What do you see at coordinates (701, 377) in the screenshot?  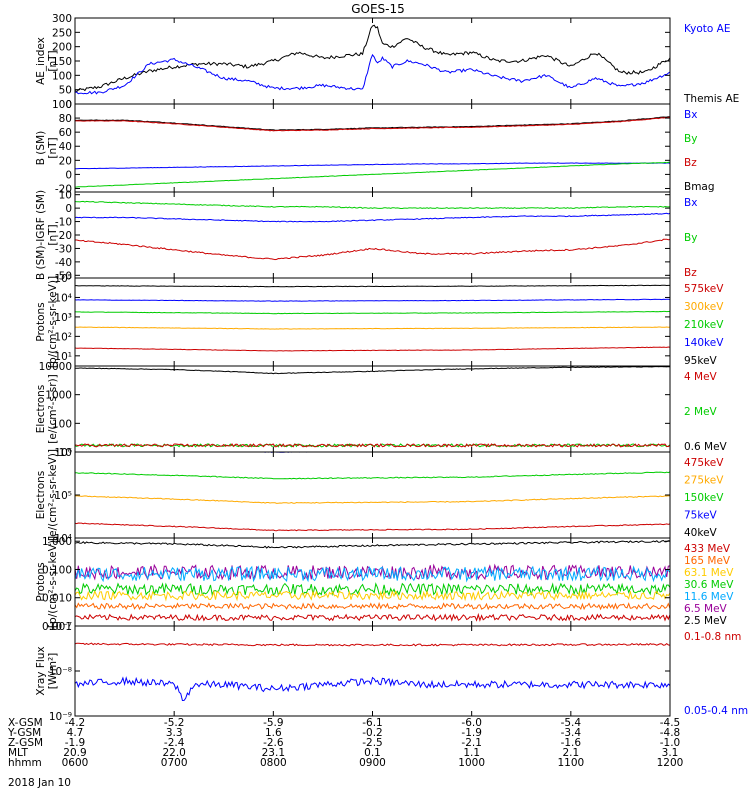 I see `legend-entry: 4 MeV` at bounding box center [701, 377].